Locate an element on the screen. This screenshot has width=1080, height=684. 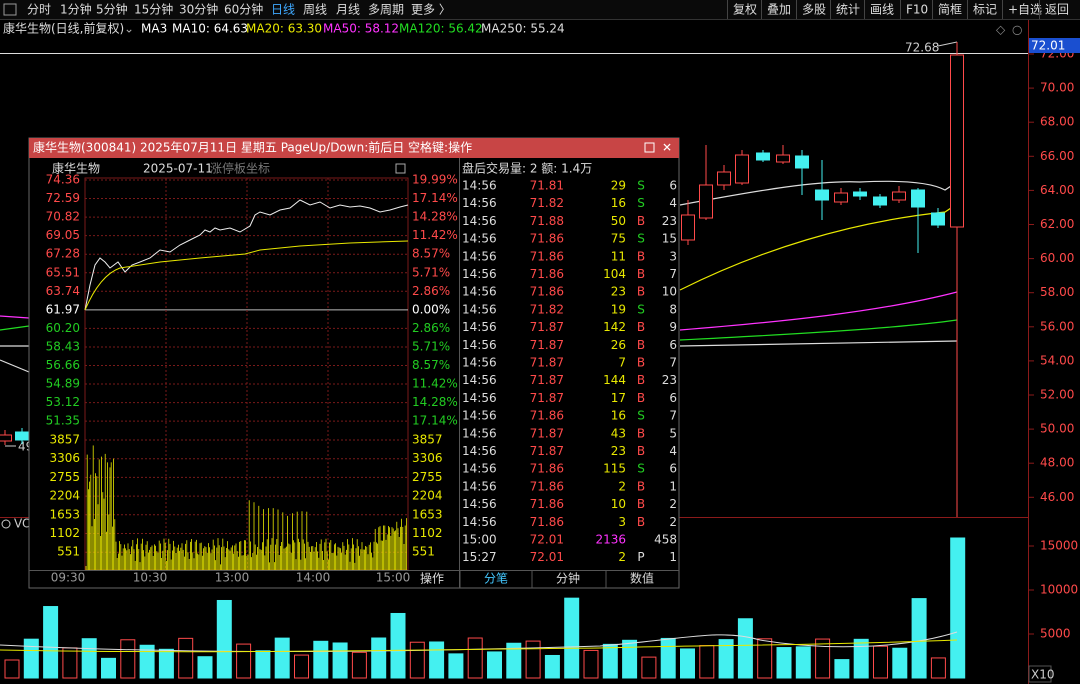
popup-tab: 数值 is located at coordinates (642, 578).